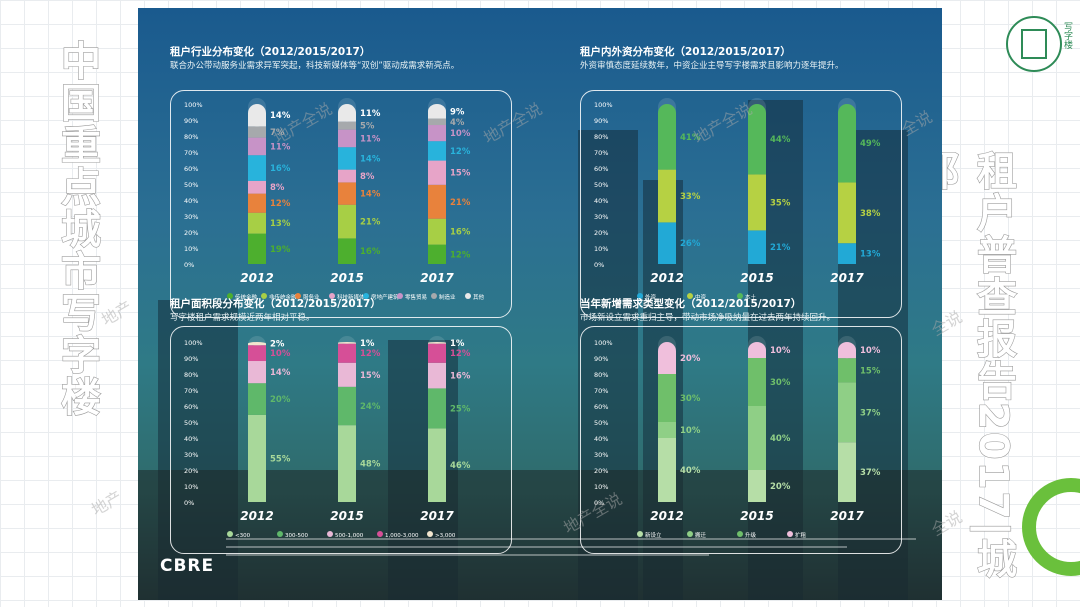 The width and height of the screenshot is (1080, 607). What do you see at coordinates (963, 364) in the screenshot?
I see `right-side-title: 租户普查报告2017|城都` at bounding box center [963, 364].